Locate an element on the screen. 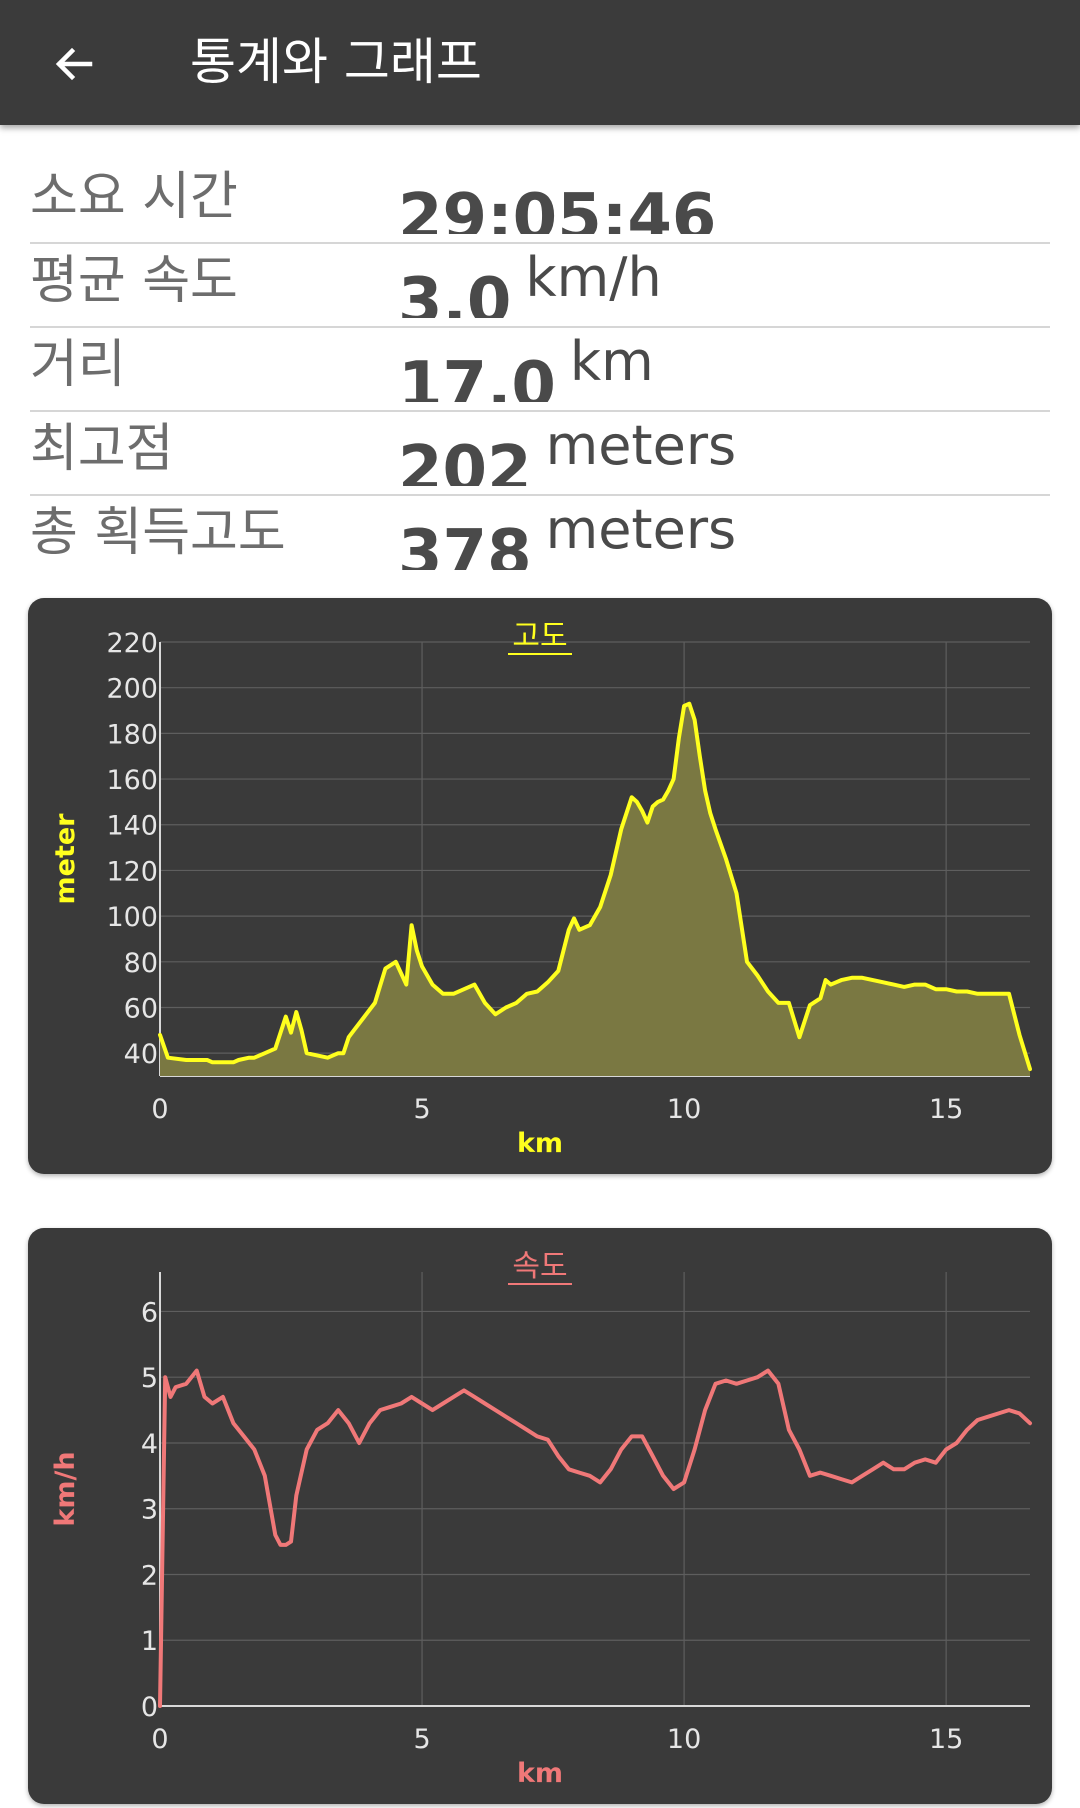  stat-label: 총 획득고도 is located at coordinates (158, 533).